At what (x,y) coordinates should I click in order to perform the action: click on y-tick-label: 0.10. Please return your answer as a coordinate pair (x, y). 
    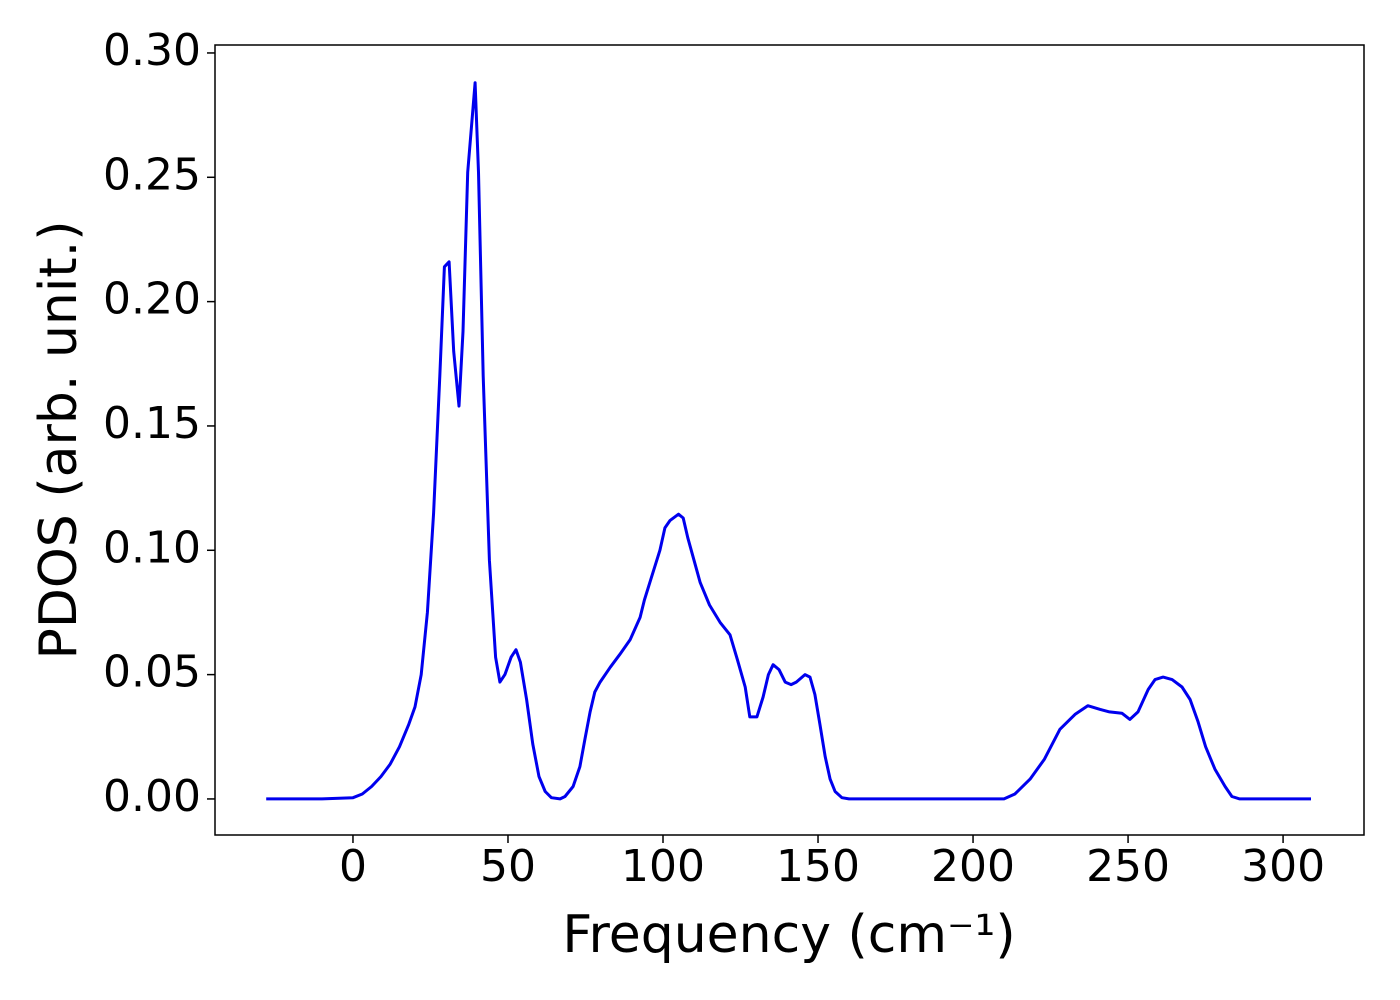
    Looking at the image, I should click on (152, 547).